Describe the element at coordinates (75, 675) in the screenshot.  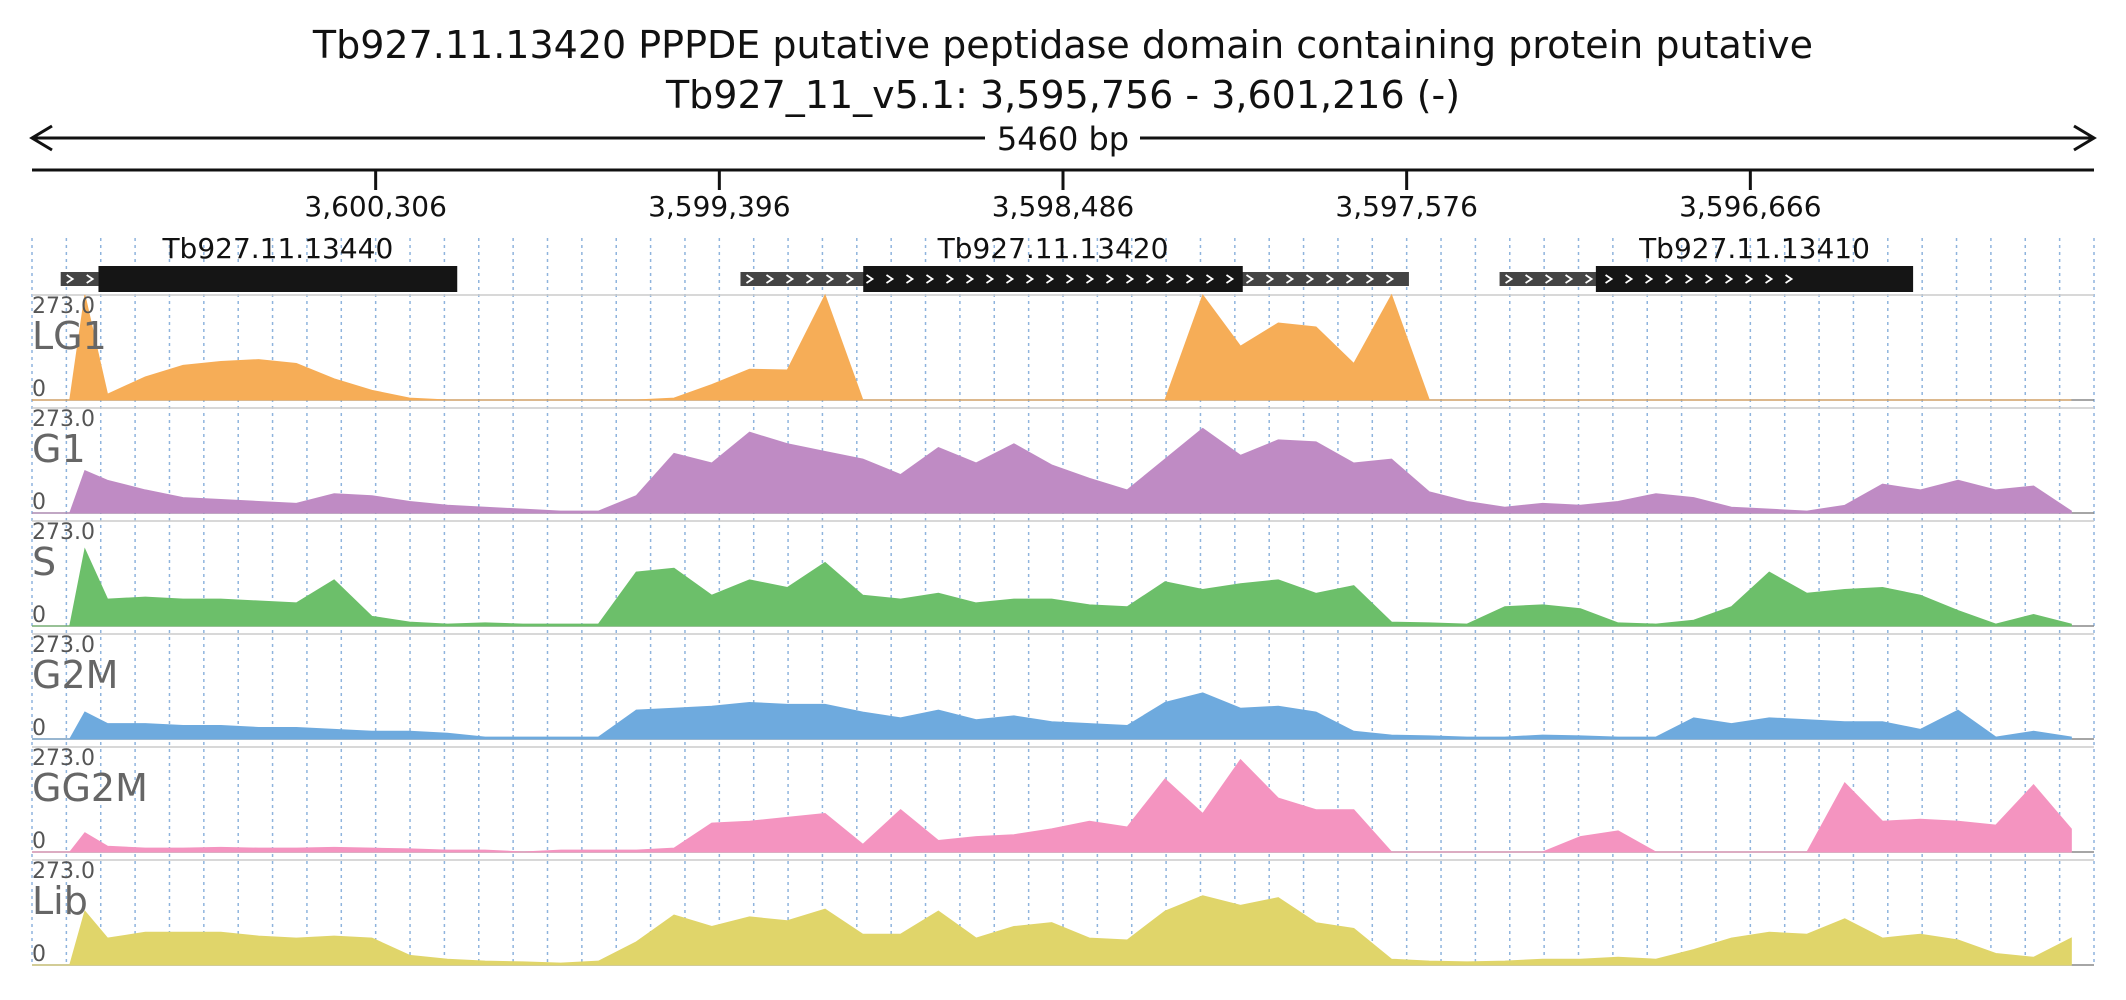
I see `track-name-label: G2M` at that location.